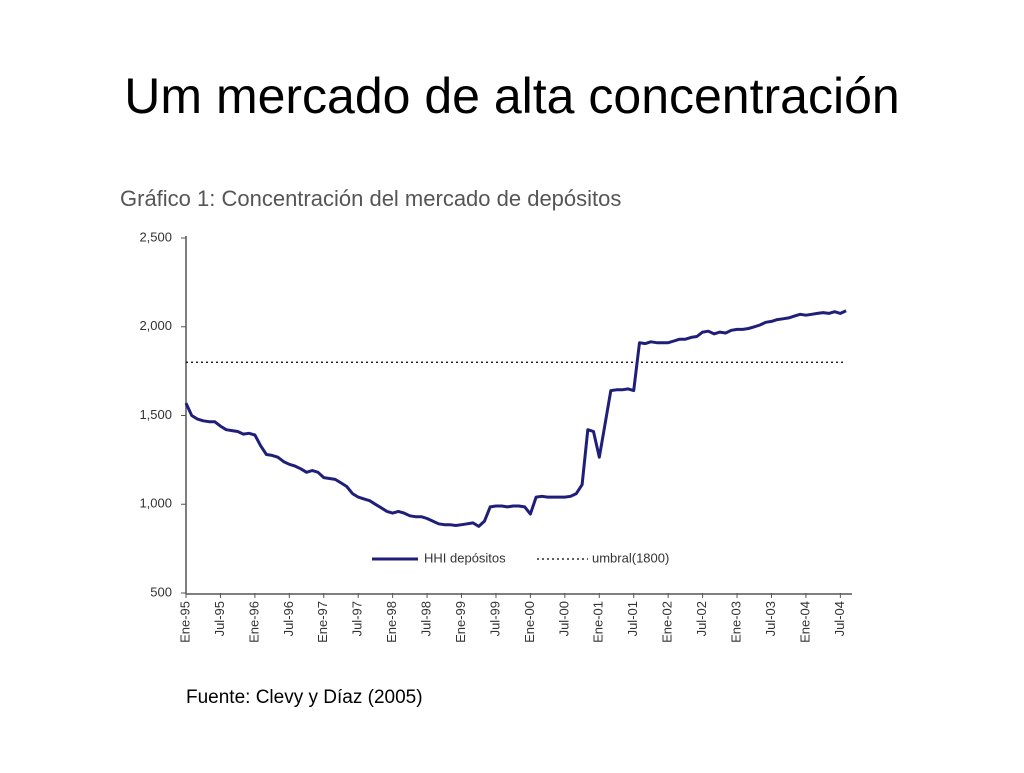  I want to click on y-tick-label: 500, so click(161, 591).